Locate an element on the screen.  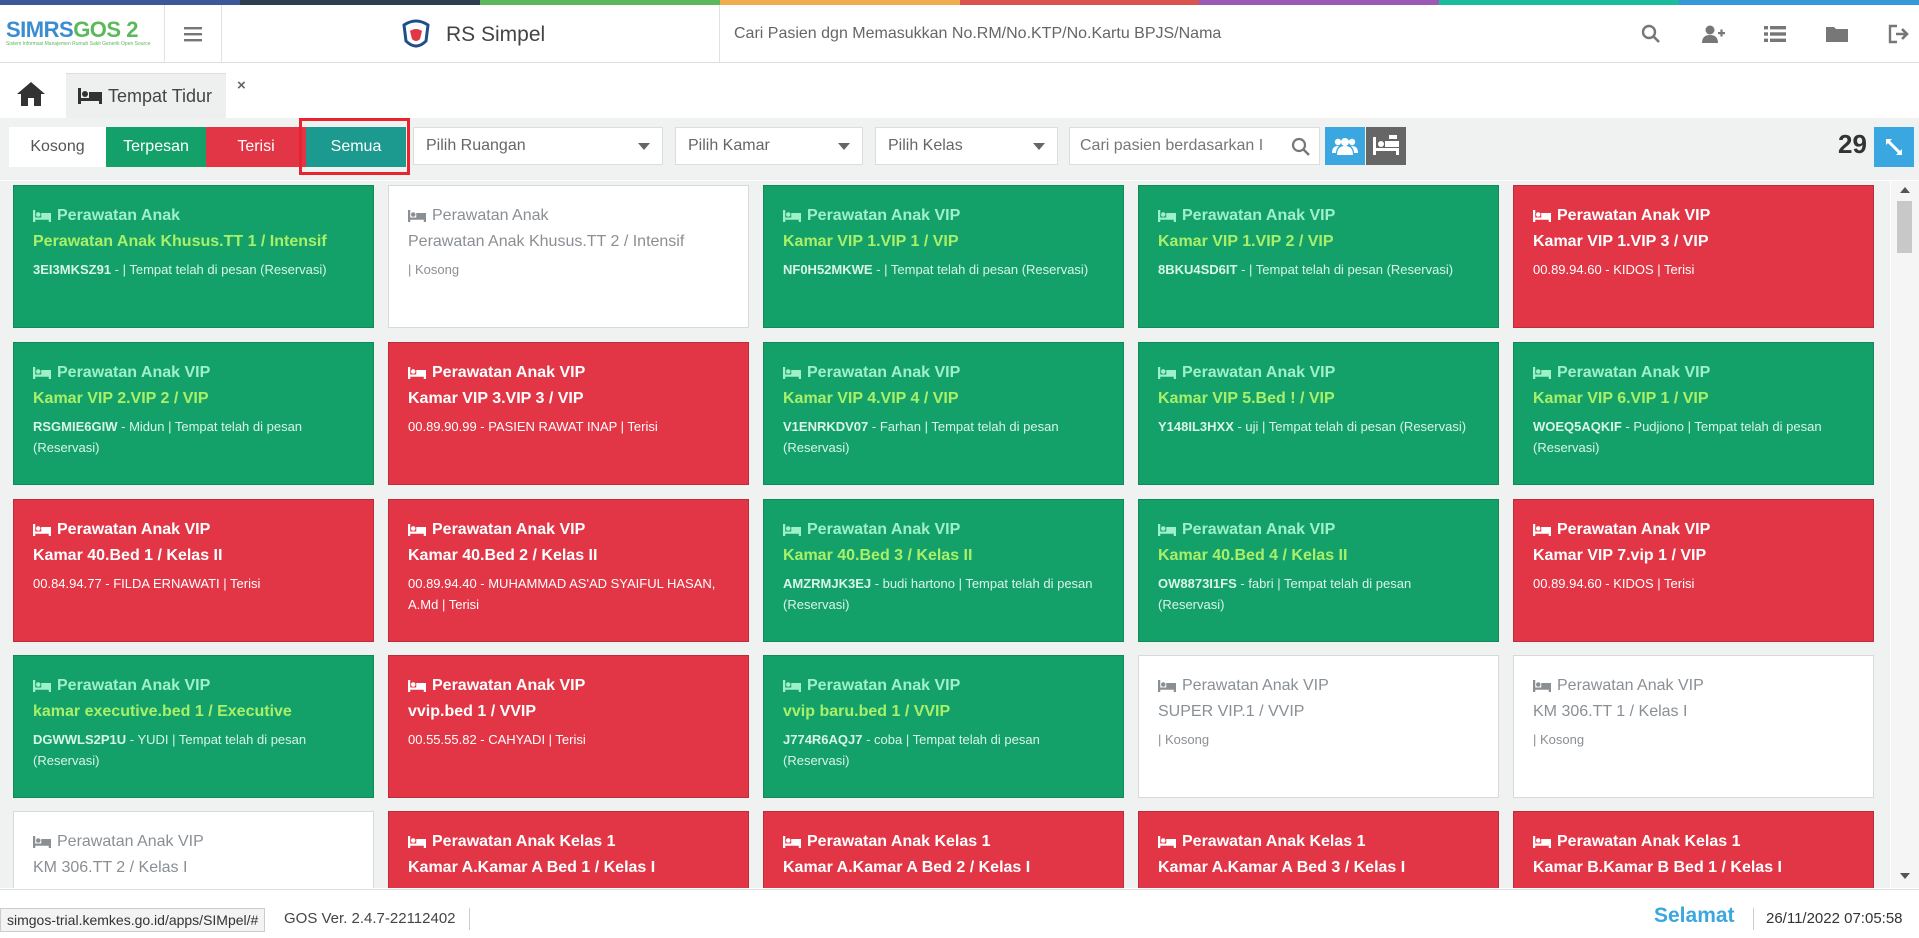
home-button is located at coordinates (36, 96).